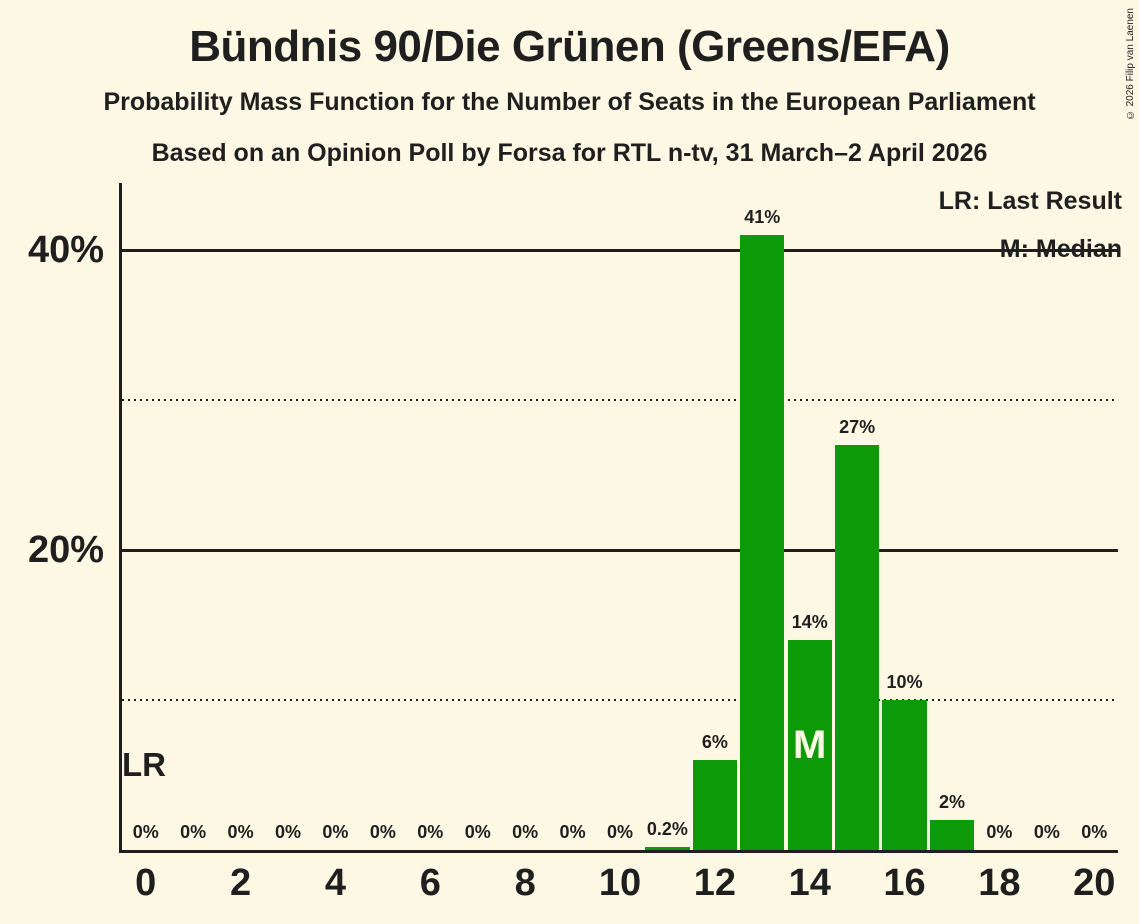 Image resolution: width=1139 pixels, height=924 pixels. What do you see at coordinates (335, 883) in the screenshot?
I see `x-tick-4: 4` at bounding box center [335, 883].